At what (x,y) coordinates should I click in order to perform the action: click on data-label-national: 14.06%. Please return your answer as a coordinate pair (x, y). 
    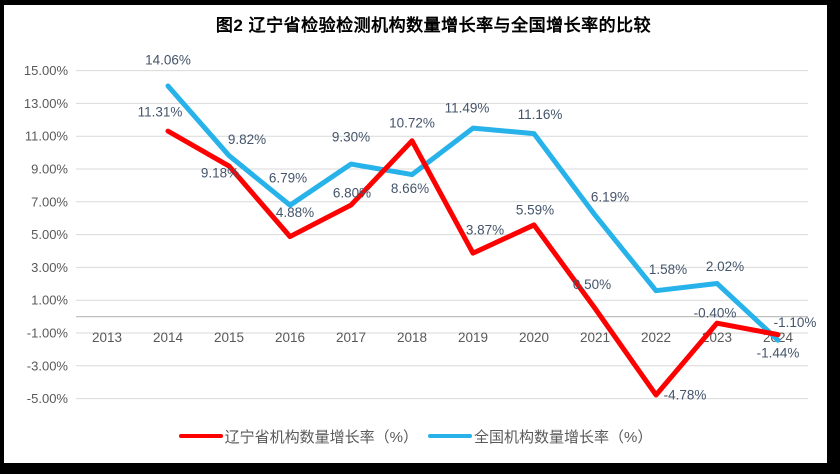
    Looking at the image, I should click on (168, 60).